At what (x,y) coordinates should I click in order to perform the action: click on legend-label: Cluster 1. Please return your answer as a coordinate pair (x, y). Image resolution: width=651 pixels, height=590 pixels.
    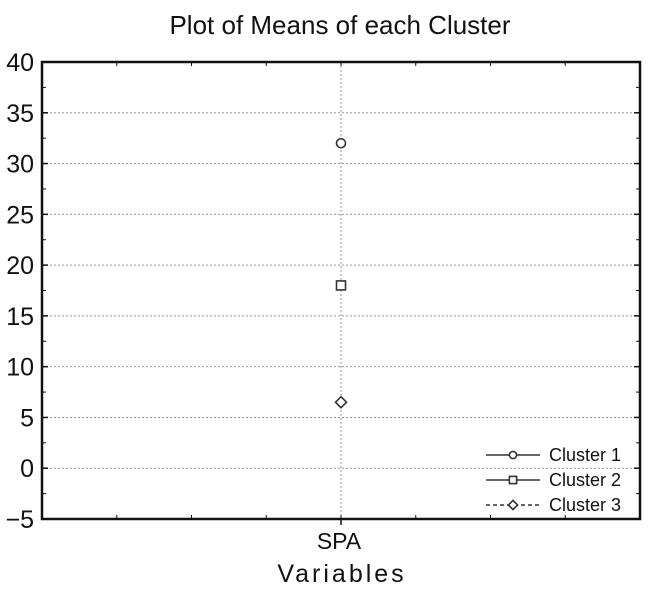
    Looking at the image, I should click on (585, 455).